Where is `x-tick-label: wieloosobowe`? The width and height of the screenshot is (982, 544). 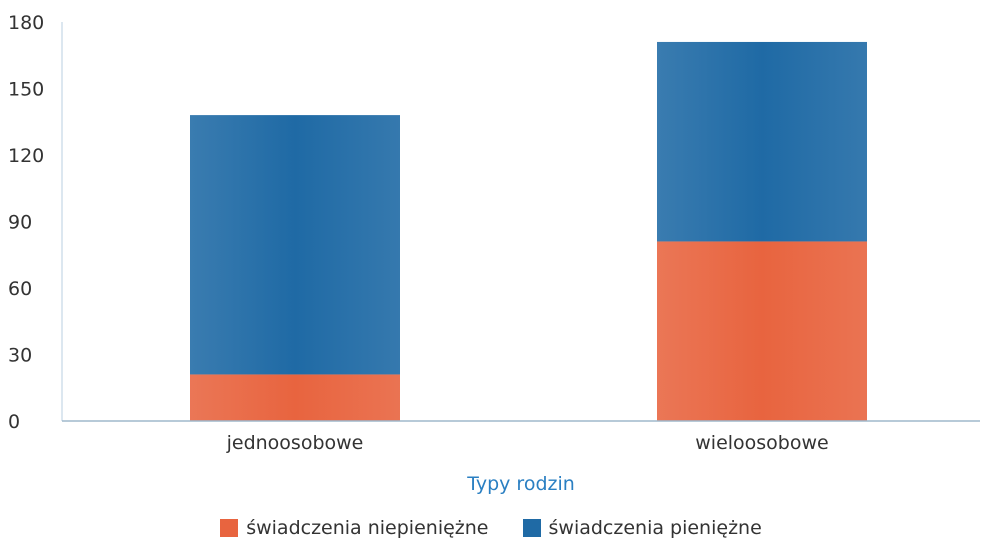 x-tick-label: wieloosobowe is located at coordinates (761, 443).